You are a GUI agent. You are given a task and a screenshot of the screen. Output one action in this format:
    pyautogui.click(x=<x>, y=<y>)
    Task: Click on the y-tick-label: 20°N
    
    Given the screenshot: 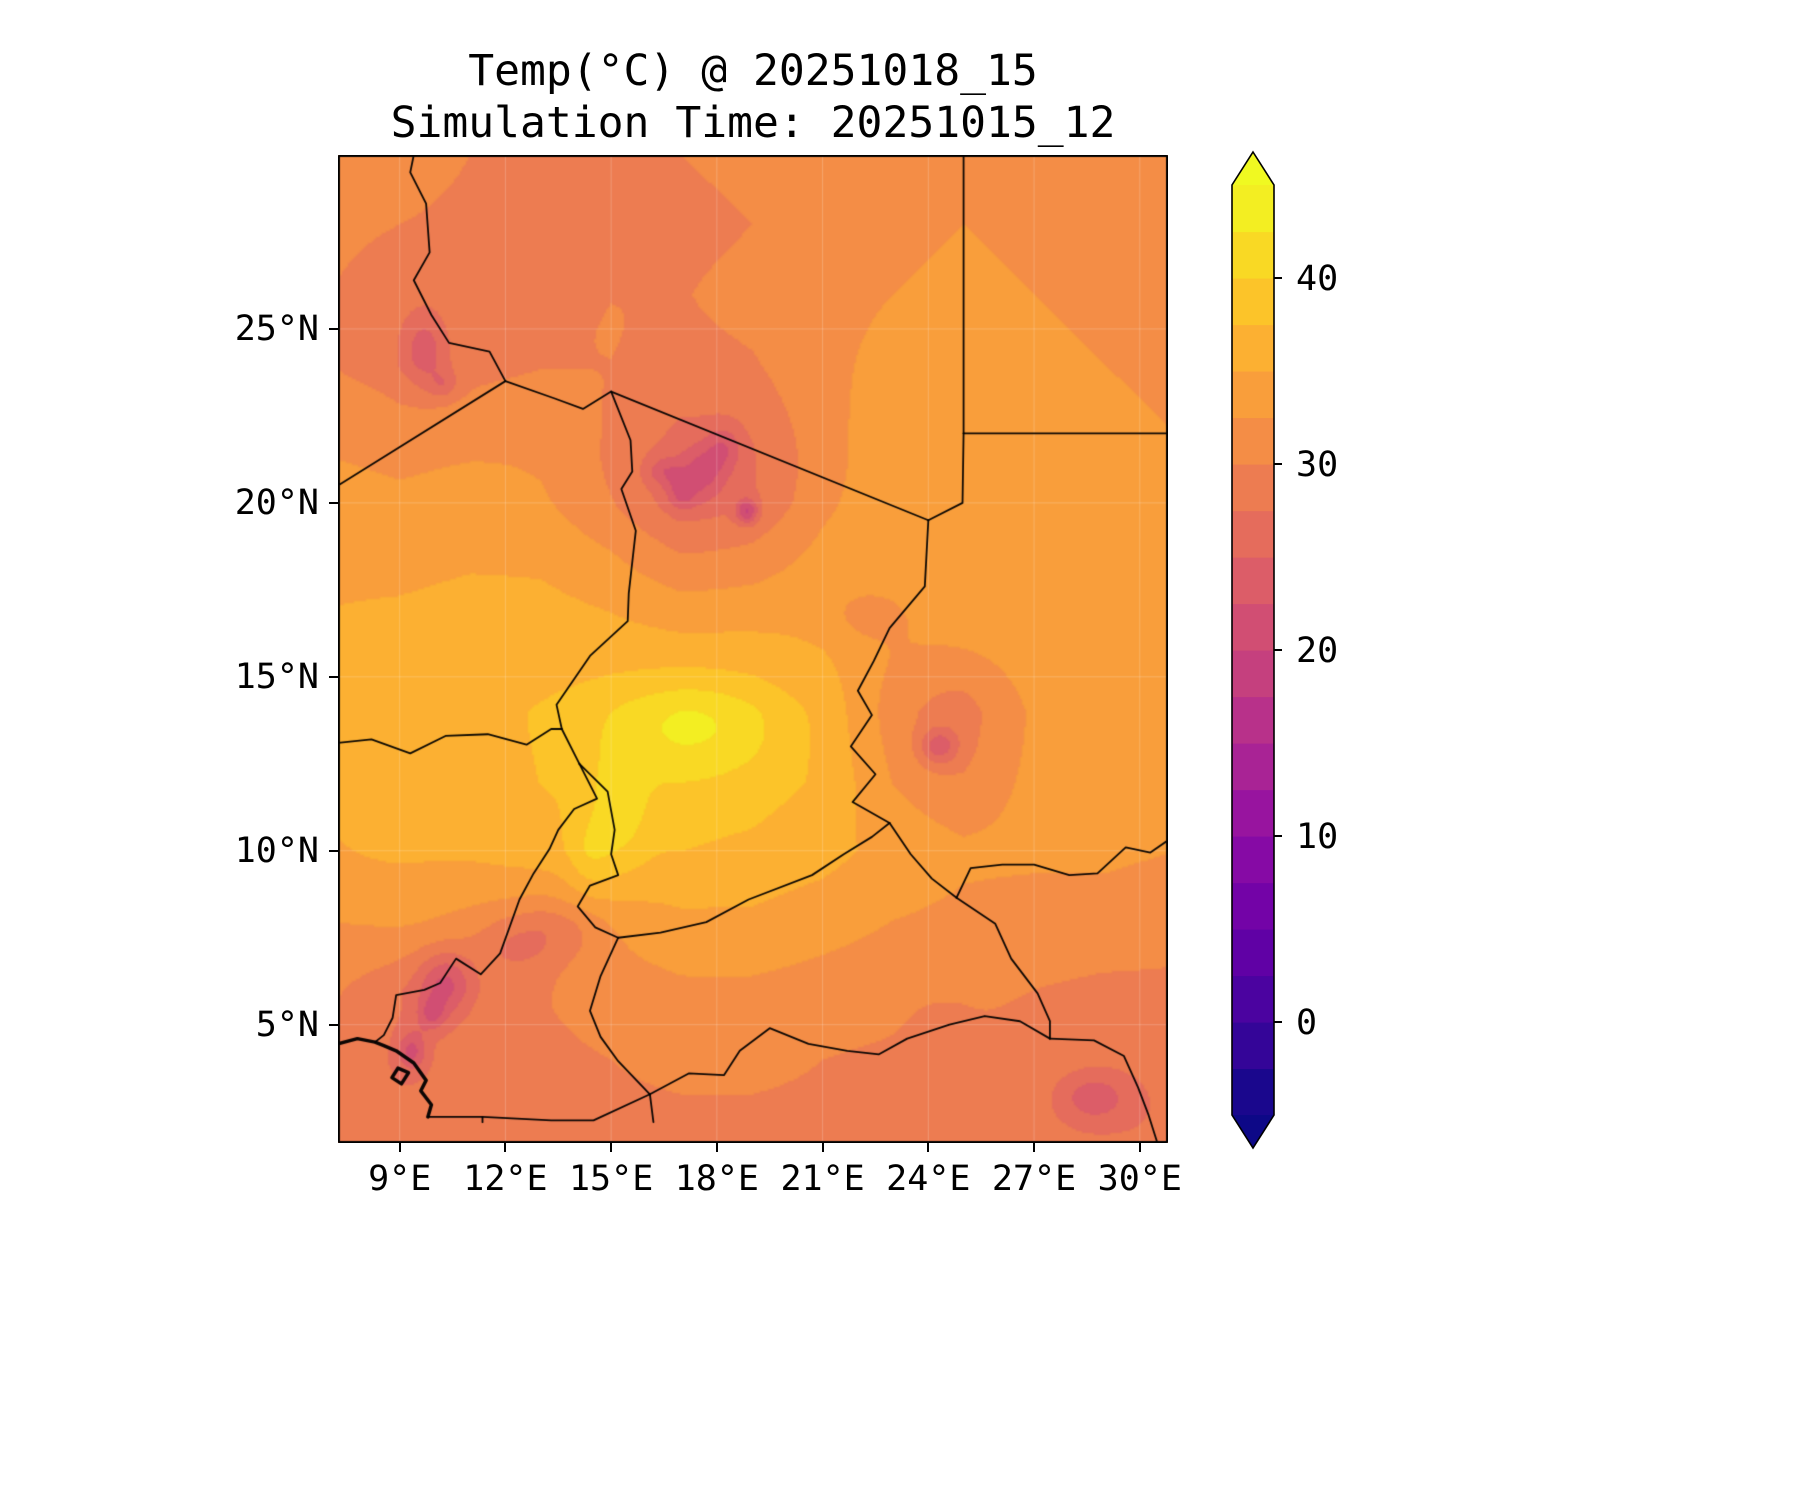 What is the action you would take?
    pyautogui.click(x=276, y=502)
    